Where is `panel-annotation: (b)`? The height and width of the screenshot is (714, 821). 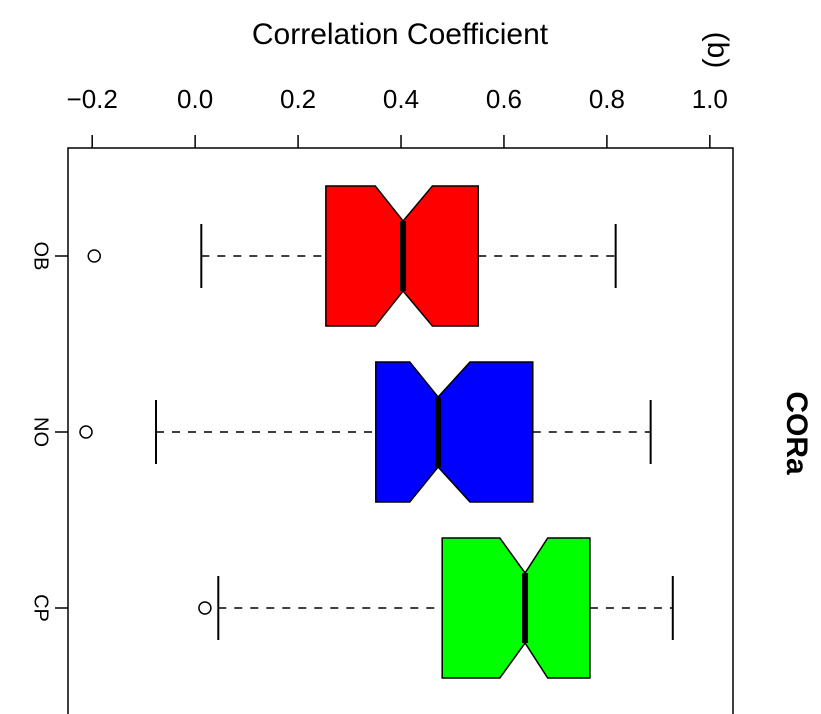 panel-annotation: (b) is located at coordinates (717, 50).